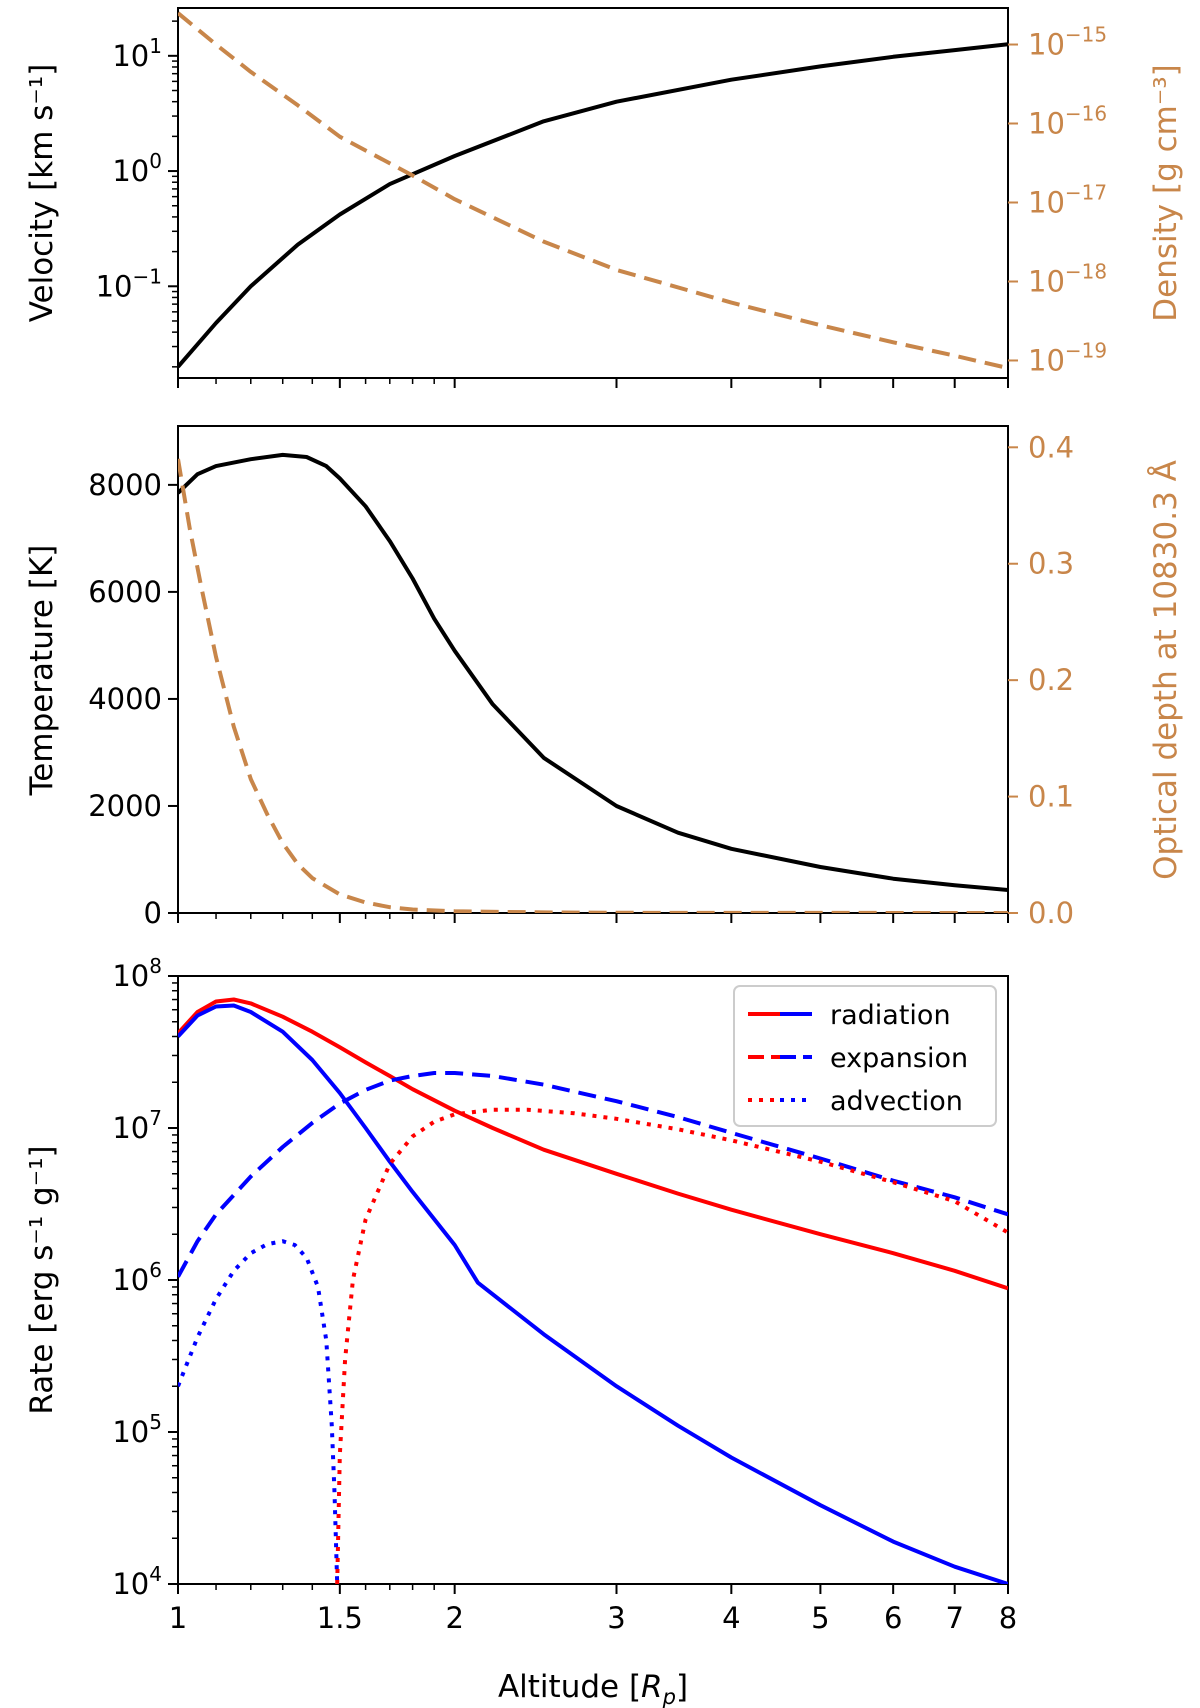 The height and width of the screenshot is (1708, 1200). What do you see at coordinates (155, 46) in the screenshot?
I see `tick-label-exponent: 1` at bounding box center [155, 46].